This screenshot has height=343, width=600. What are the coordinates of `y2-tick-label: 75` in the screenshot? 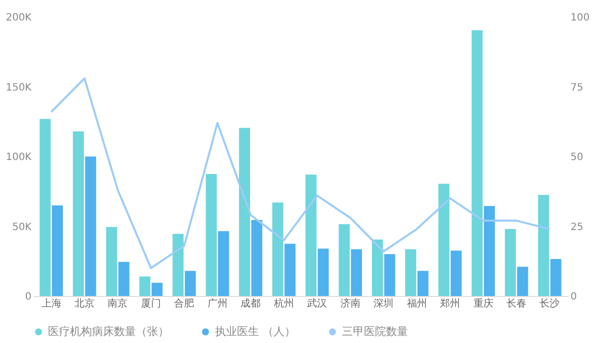 It's located at (577, 88).